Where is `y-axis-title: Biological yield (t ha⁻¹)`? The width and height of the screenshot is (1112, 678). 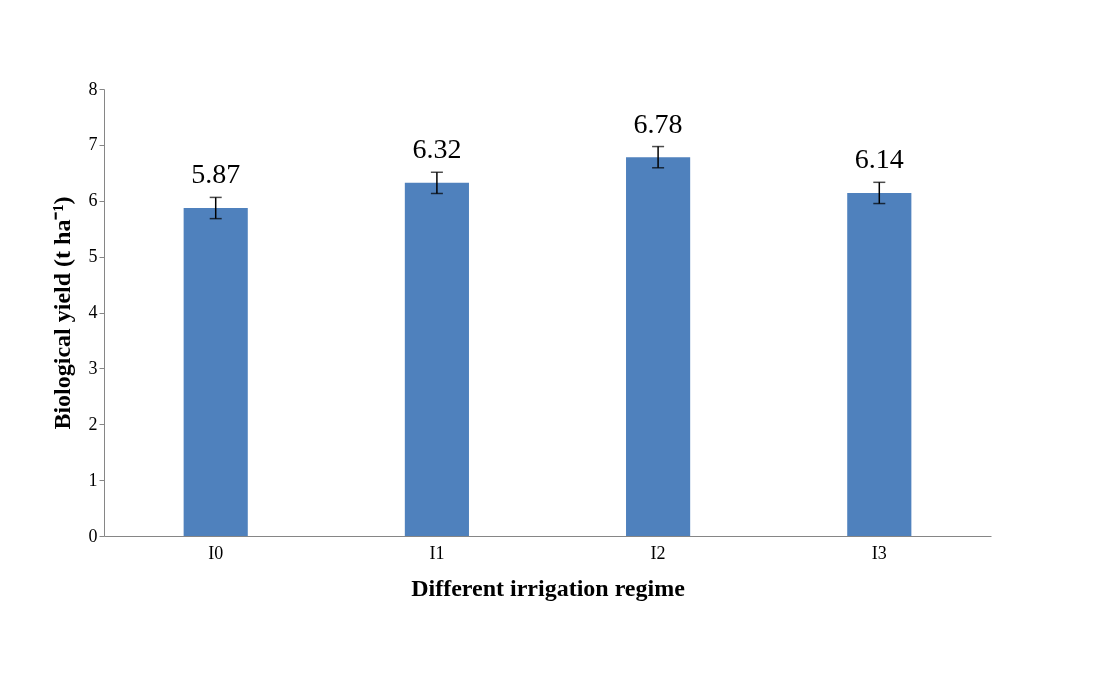 y-axis-title: Biological yield (t ha⁻¹) is located at coordinates (61, 313).